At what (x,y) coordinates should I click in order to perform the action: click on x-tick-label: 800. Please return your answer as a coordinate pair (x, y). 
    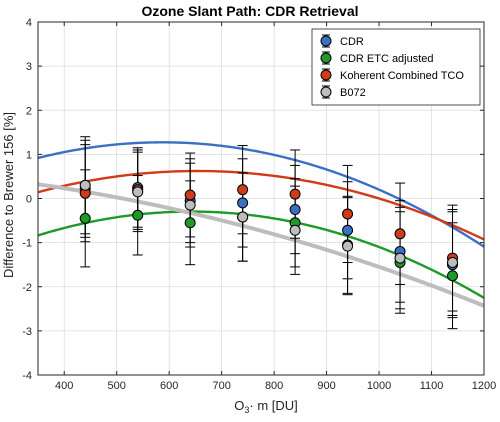
    Looking at the image, I should click on (274, 386).